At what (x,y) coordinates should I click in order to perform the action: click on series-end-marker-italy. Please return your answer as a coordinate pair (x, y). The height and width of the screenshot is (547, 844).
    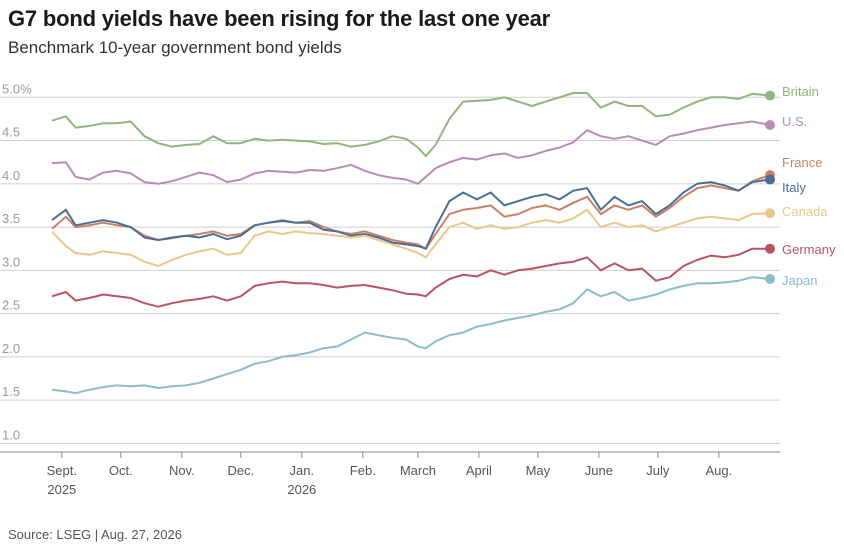
    Looking at the image, I should click on (770, 179).